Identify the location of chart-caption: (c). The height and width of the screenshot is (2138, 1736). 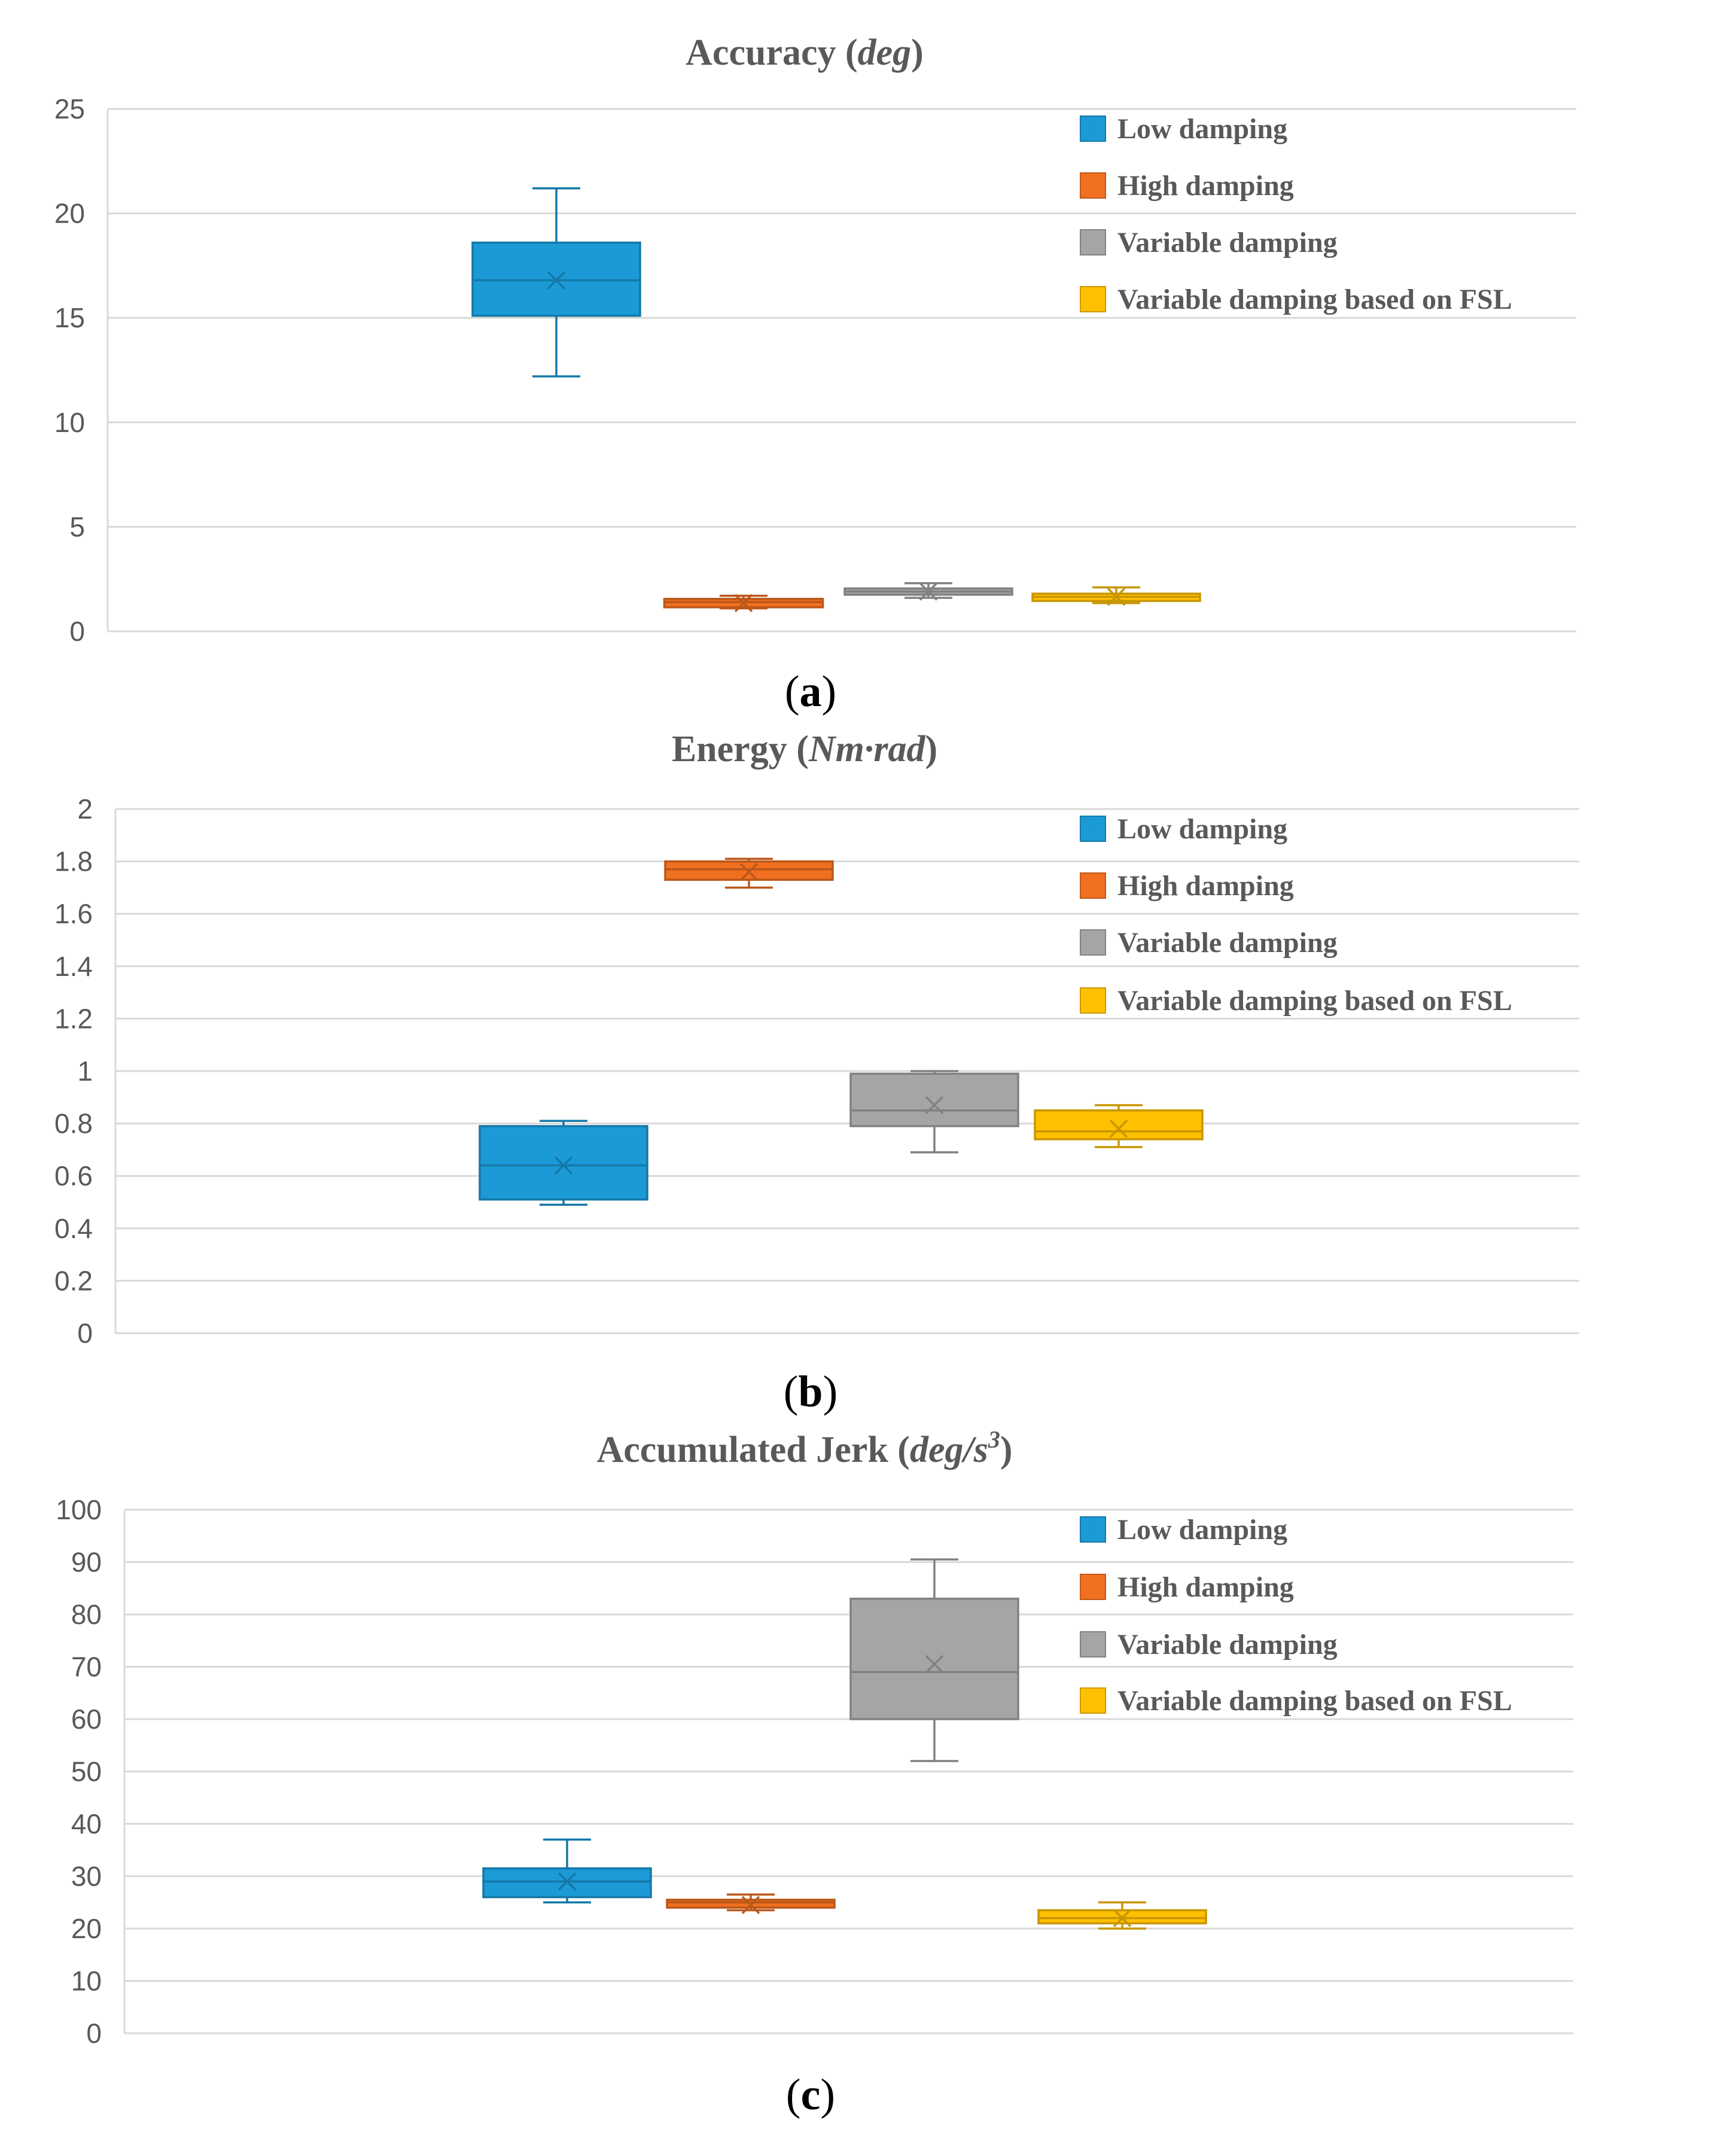
(811, 2094).